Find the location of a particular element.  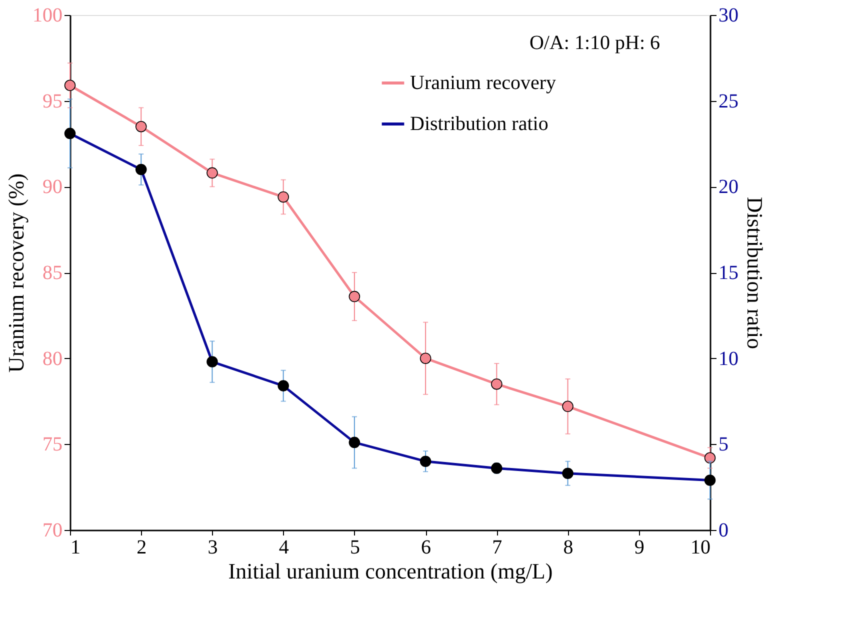

y-tick-label: 70 is located at coordinates (52, 531).